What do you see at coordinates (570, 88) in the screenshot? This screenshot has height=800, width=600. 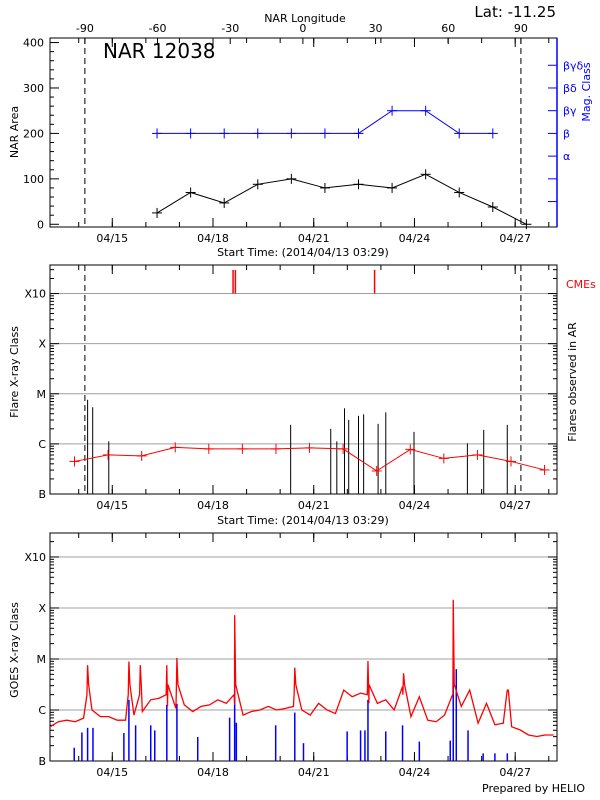 I see `mag-class-label: βδ` at bounding box center [570, 88].